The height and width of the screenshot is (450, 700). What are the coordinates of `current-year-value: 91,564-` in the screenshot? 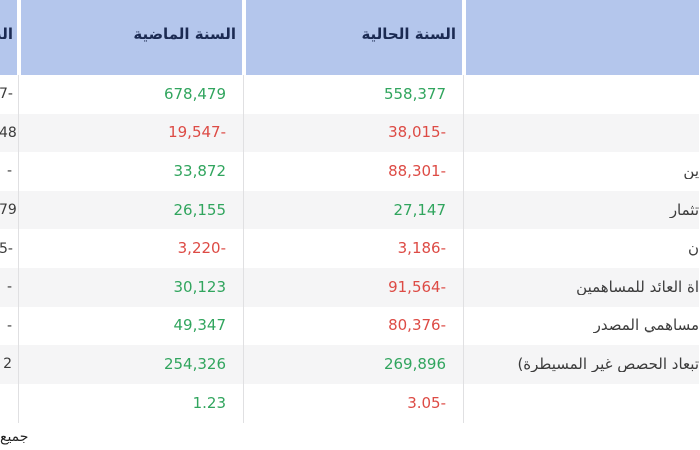 It's located at (418, 286).